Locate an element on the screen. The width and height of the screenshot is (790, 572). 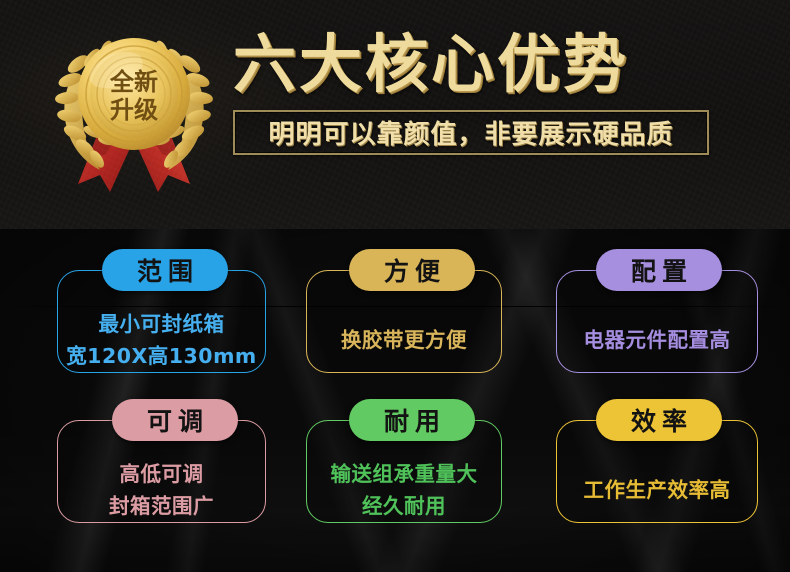
advantage-card-line: 经久耐用 is located at coordinates (404, 506).